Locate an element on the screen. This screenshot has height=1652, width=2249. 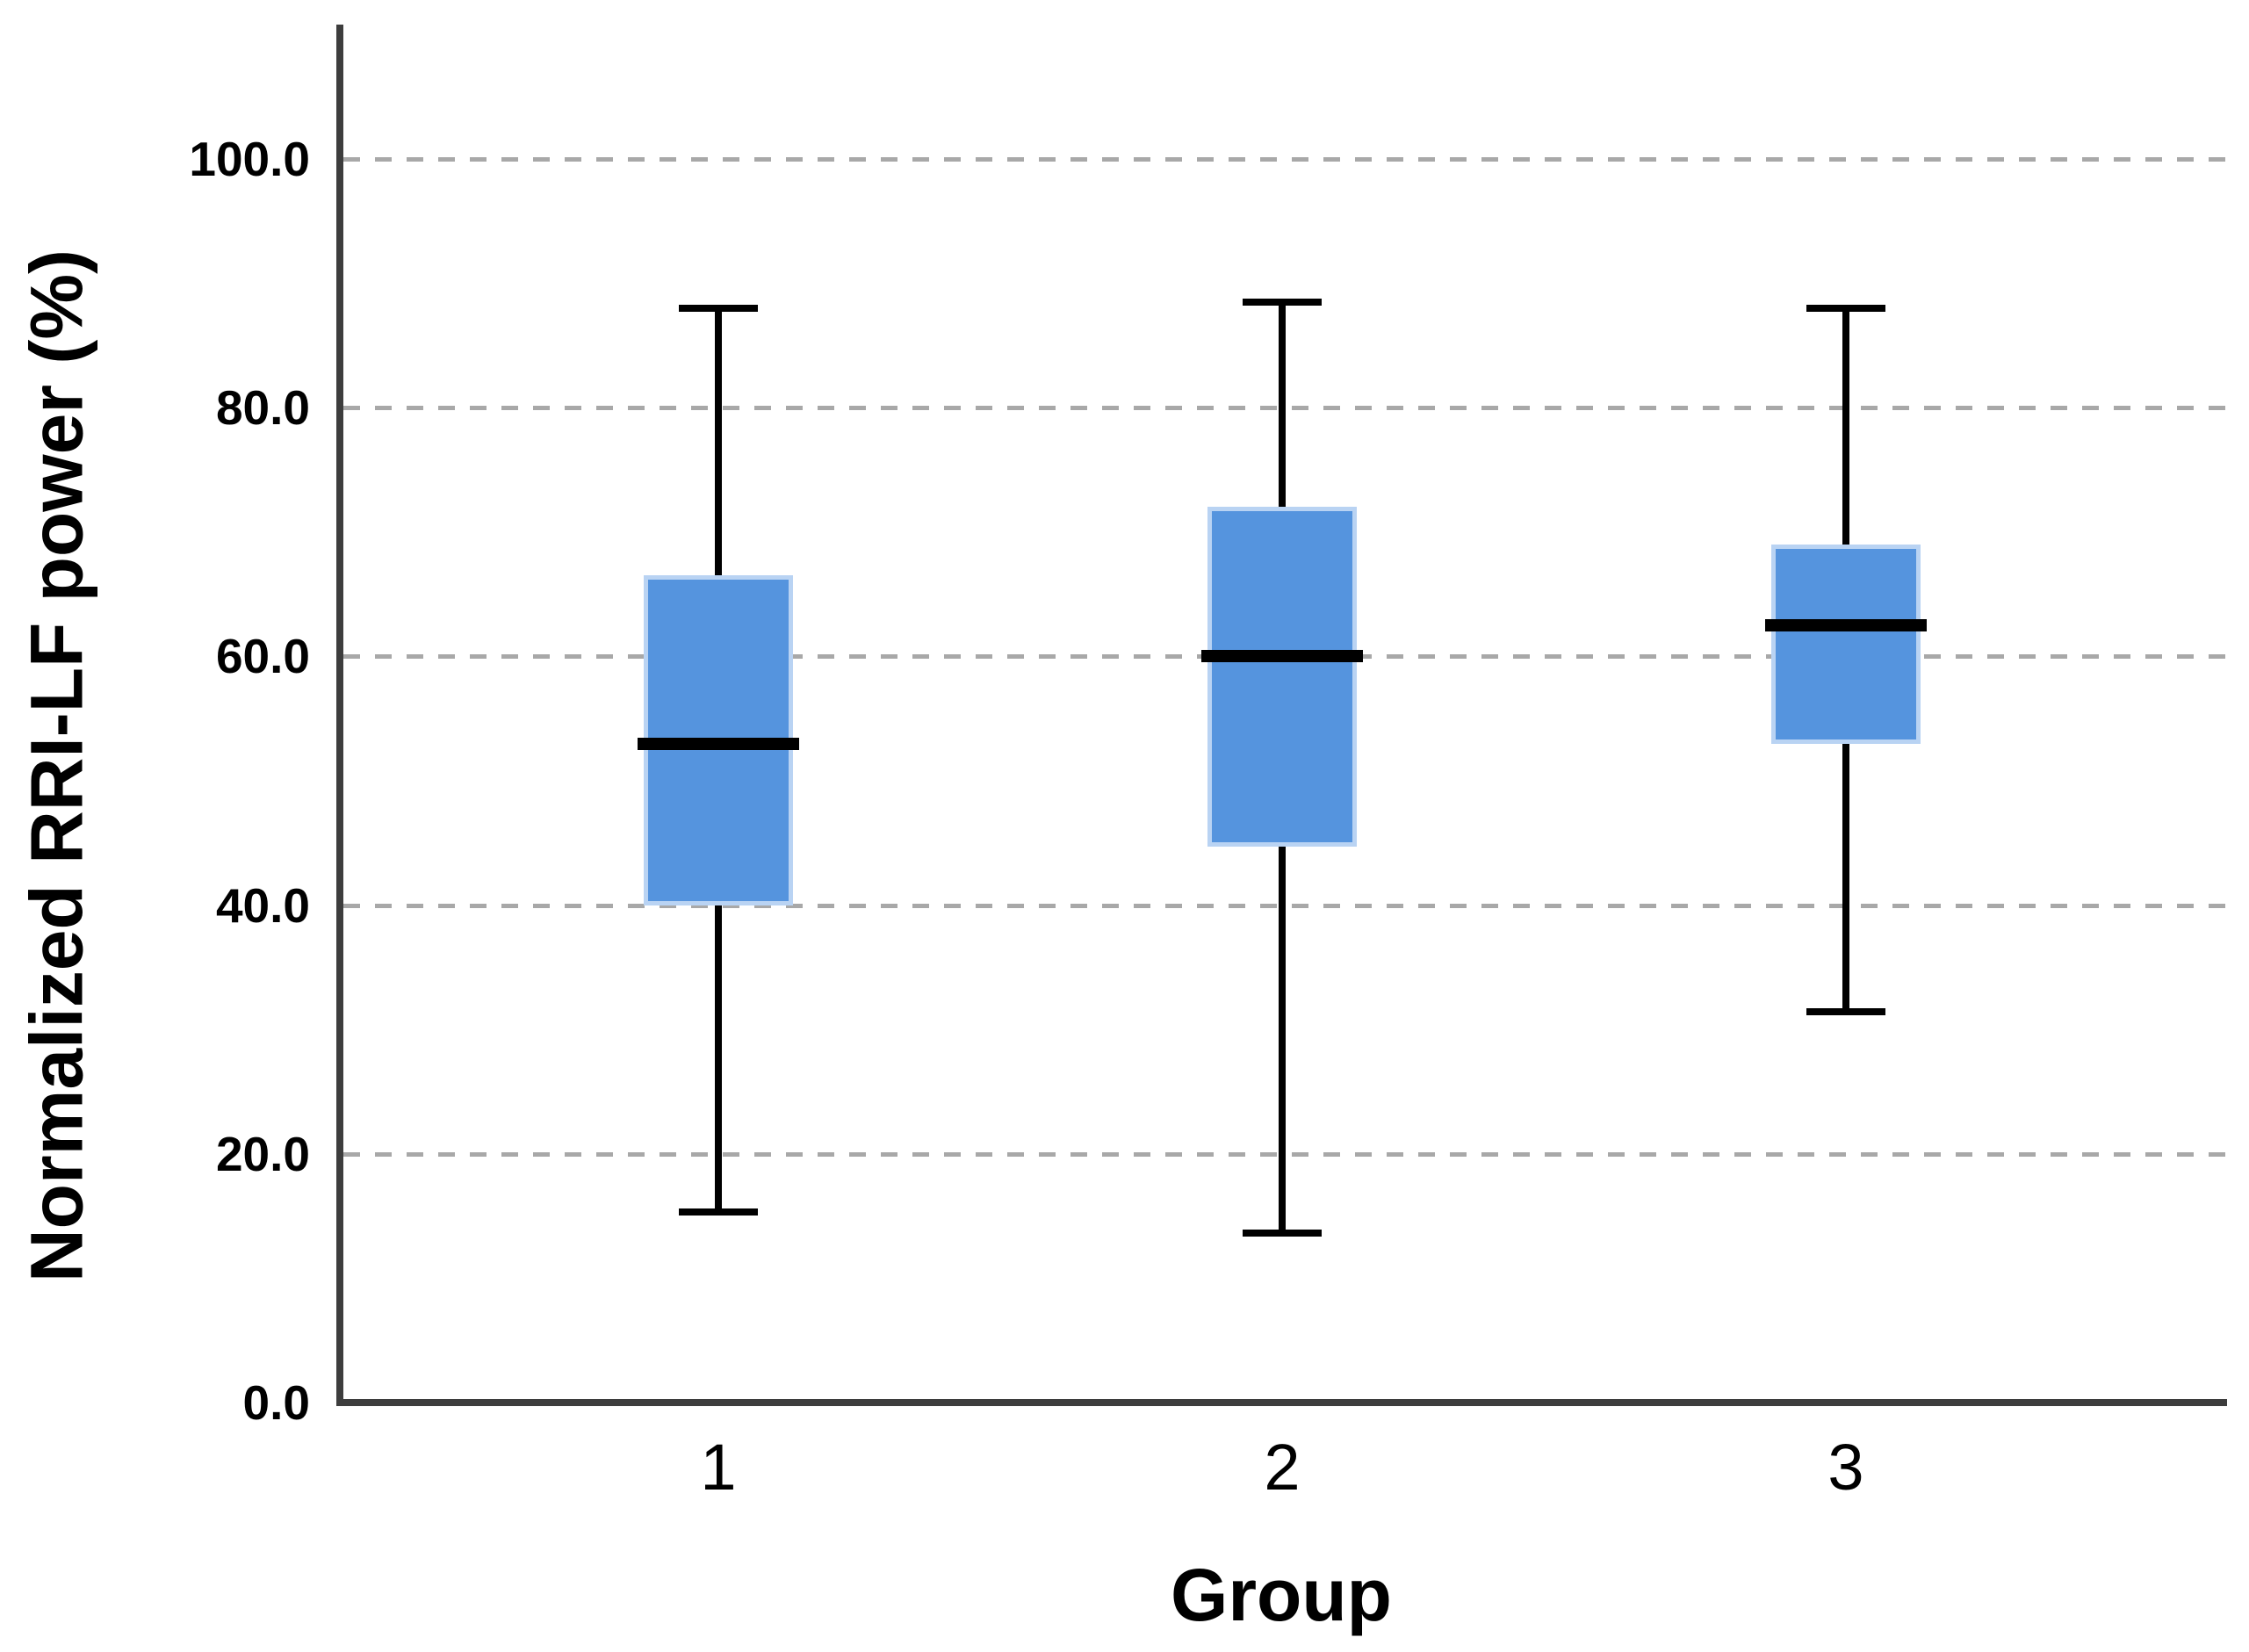
whisker-lower-cap-group1 is located at coordinates (718, 1212).